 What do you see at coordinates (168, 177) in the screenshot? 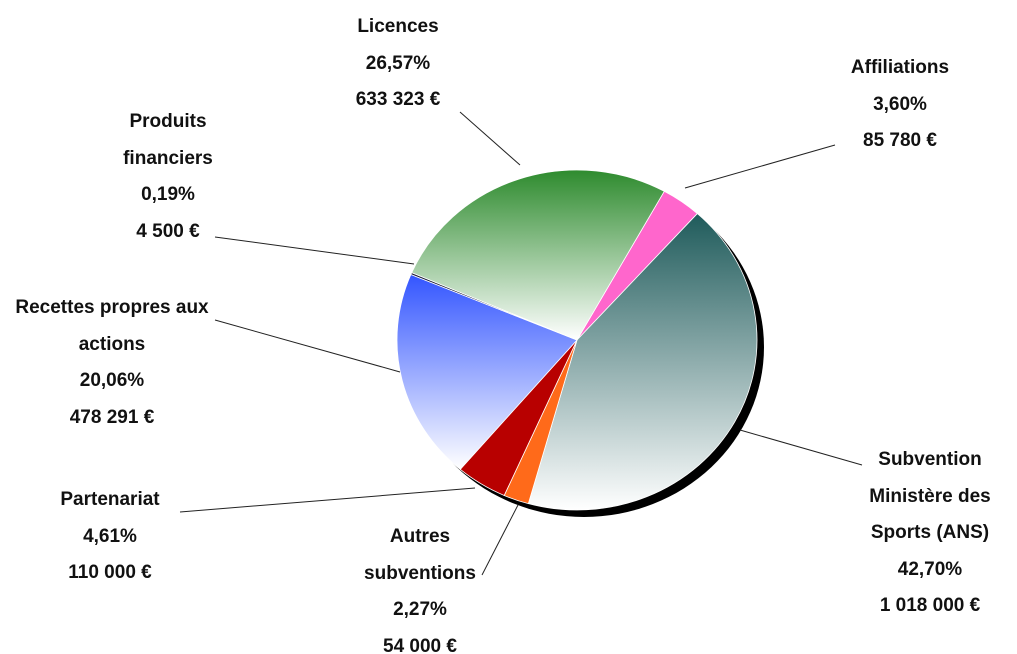
I see `slice-label: Produits financiers 0,19% 4 500 €` at bounding box center [168, 177].